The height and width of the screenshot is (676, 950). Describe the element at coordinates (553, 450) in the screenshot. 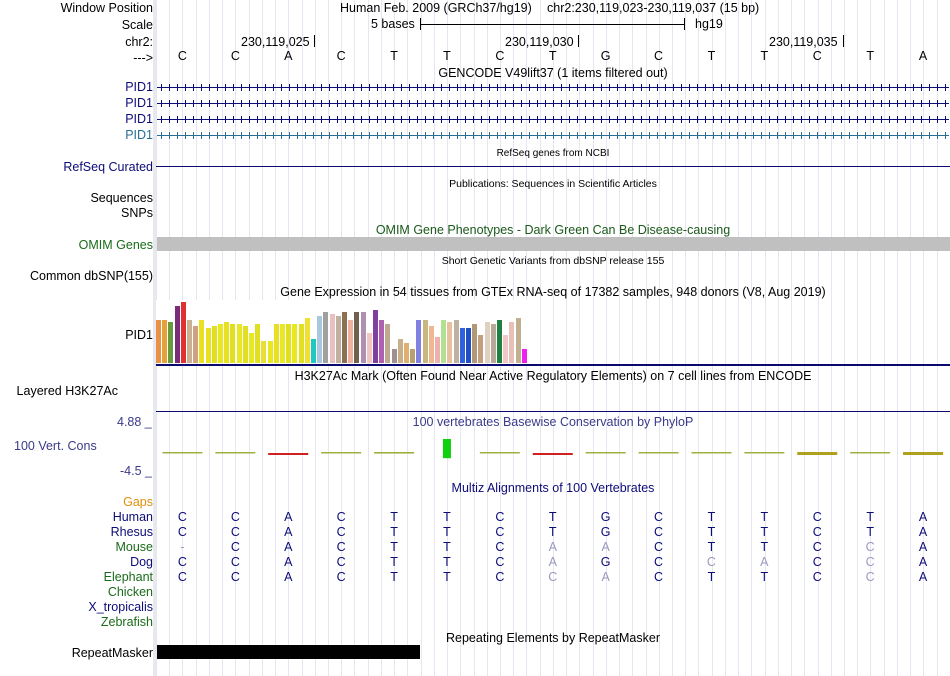

I see `phylop-wiggle` at that location.